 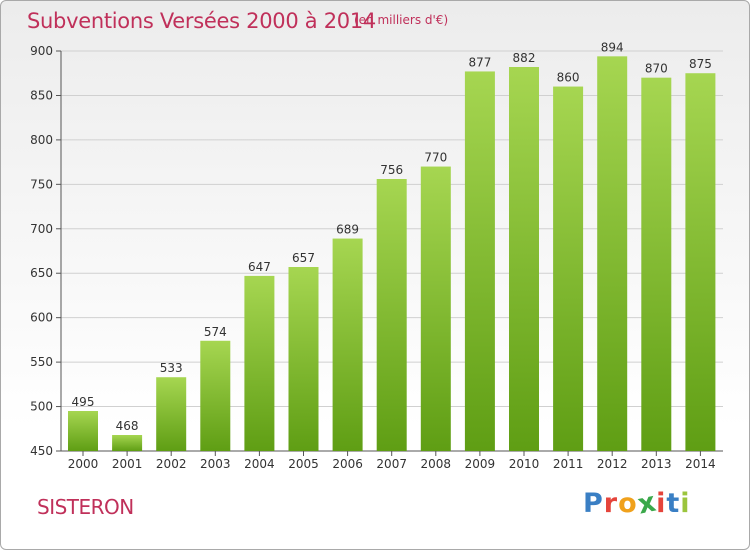 I want to click on logo-letter: o, so click(x=628, y=503).